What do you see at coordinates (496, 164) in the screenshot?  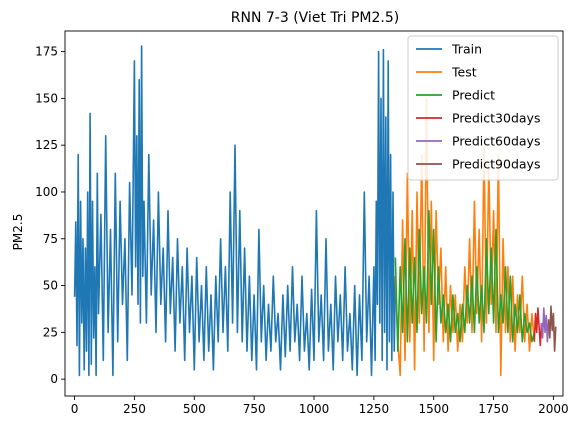 I see `legend-label-5: Predict90days` at bounding box center [496, 164].